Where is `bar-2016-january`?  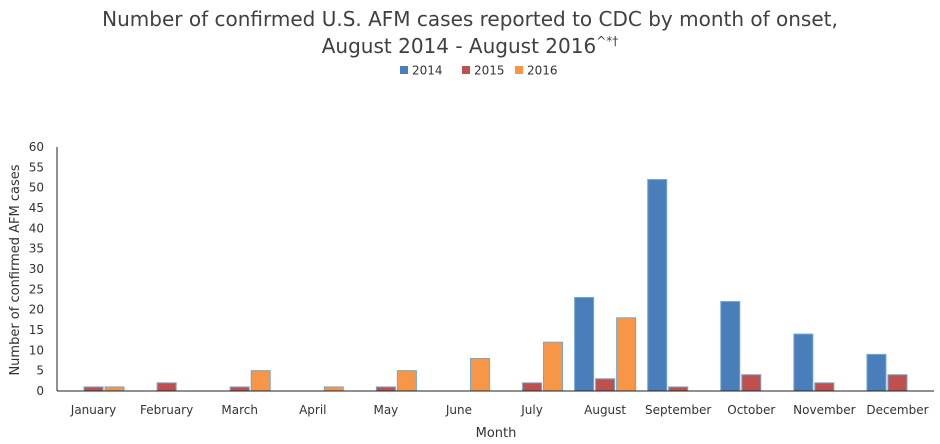
bar-2016-january is located at coordinates (114, 389).